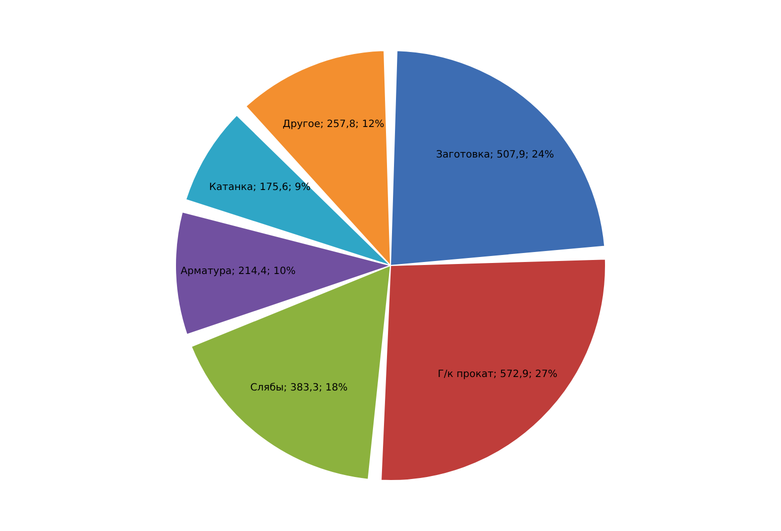 This screenshot has width=781, height=531. What do you see at coordinates (238, 272) in the screenshot?
I see `slice-label: Арматура; 214,4; 10%` at bounding box center [238, 272].